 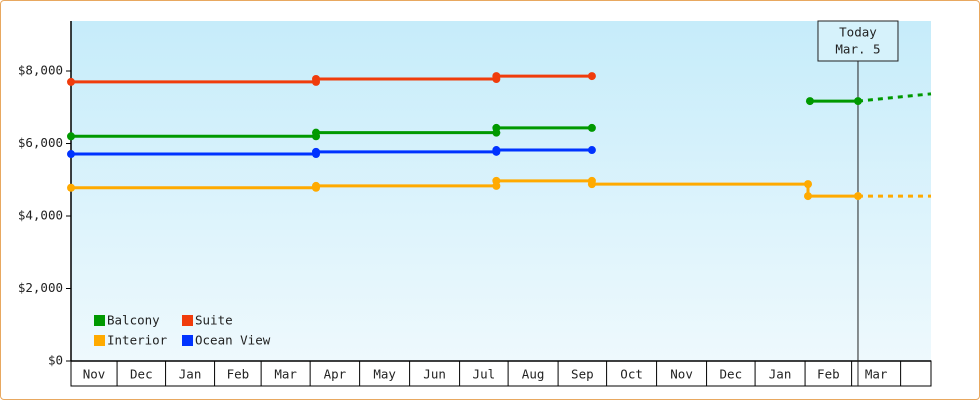 I want to click on y-tick-label: $6,000, so click(x=40, y=142).